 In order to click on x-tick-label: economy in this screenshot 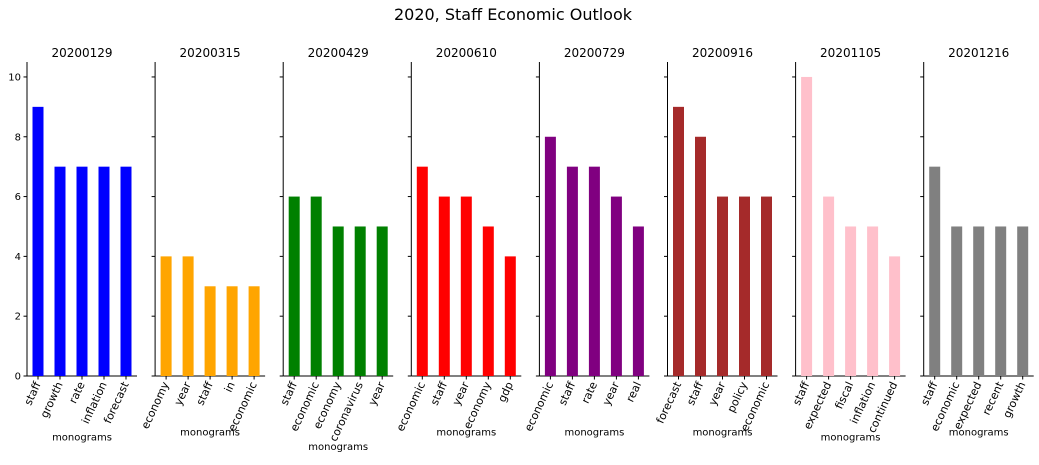, I will do `click(155, 405)`.